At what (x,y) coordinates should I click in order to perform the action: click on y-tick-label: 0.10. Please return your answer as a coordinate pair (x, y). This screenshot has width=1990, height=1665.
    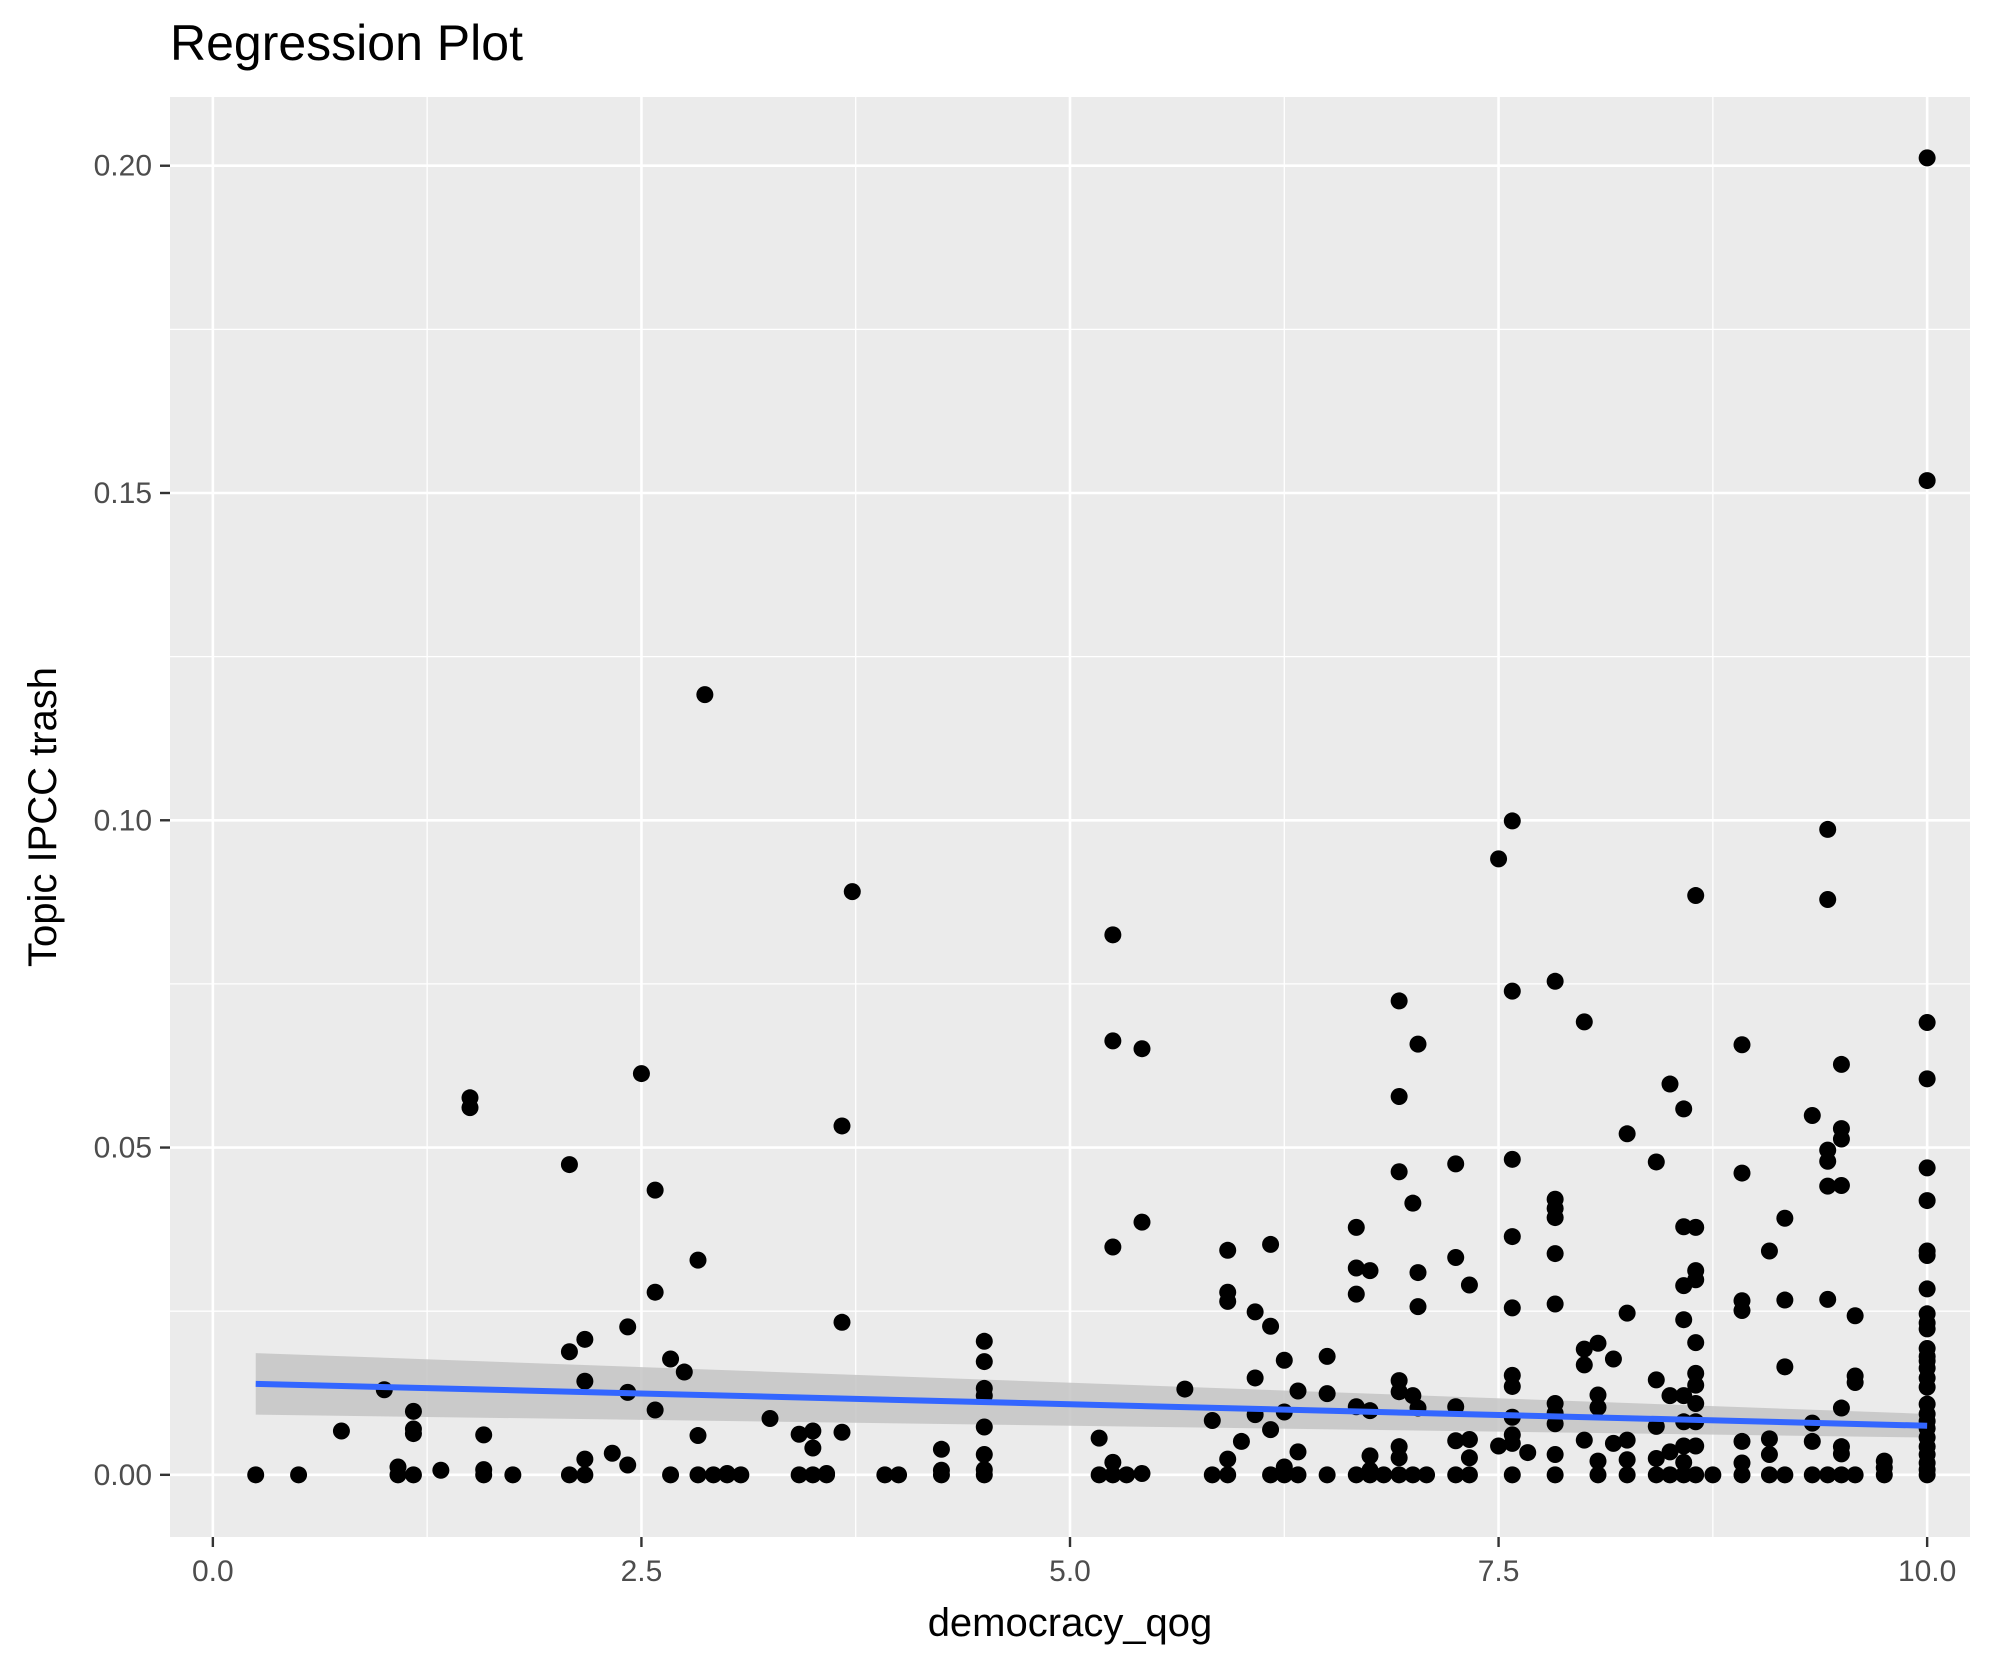
    Looking at the image, I should click on (123, 820).